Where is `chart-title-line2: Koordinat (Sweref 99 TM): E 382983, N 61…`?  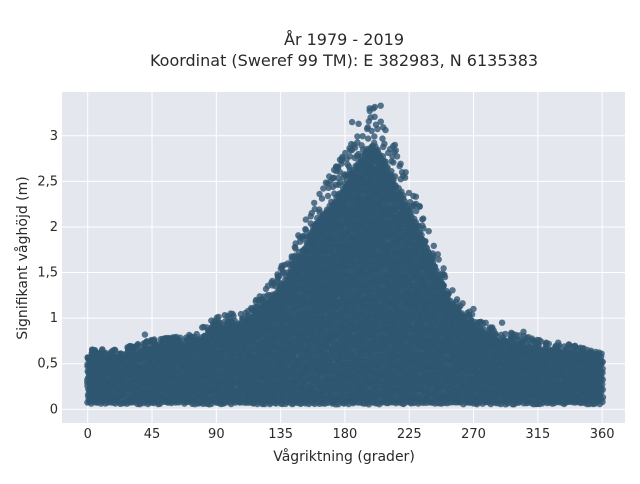 chart-title-line2: Koordinat (Sweref 99 TM): E 382983, N 61… is located at coordinates (344, 60).